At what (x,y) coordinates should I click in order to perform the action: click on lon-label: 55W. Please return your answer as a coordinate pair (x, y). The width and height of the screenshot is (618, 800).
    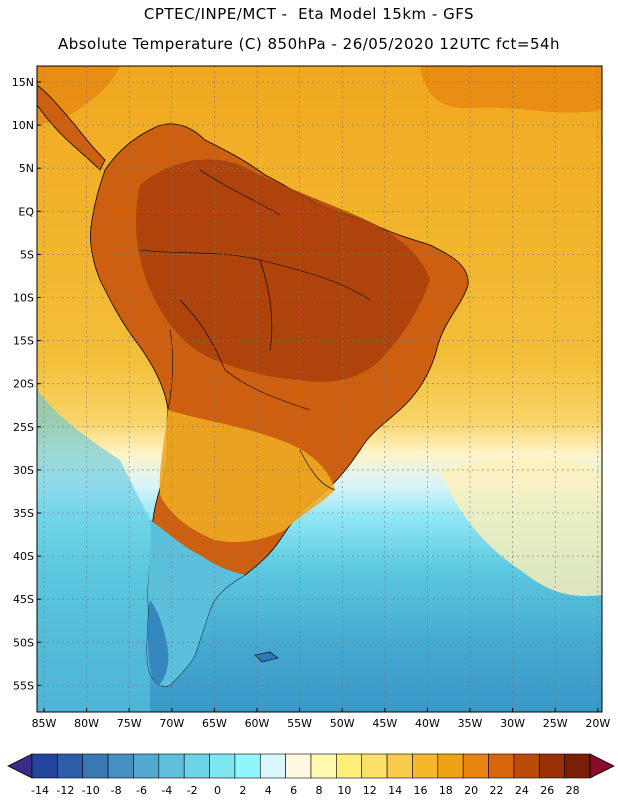
    Looking at the image, I should click on (299, 723).